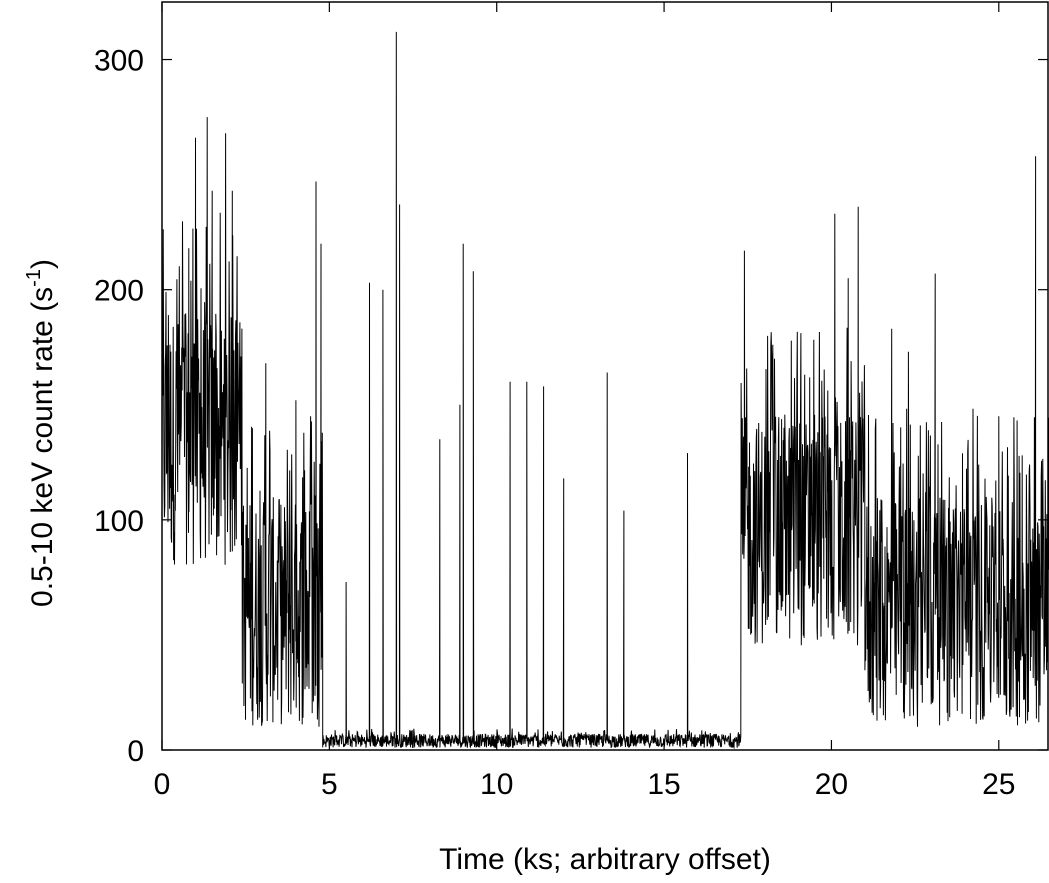 The height and width of the screenshot is (883, 1049). I want to click on x-axis-label: Time (ks; arbitrary offset), so click(605, 859).